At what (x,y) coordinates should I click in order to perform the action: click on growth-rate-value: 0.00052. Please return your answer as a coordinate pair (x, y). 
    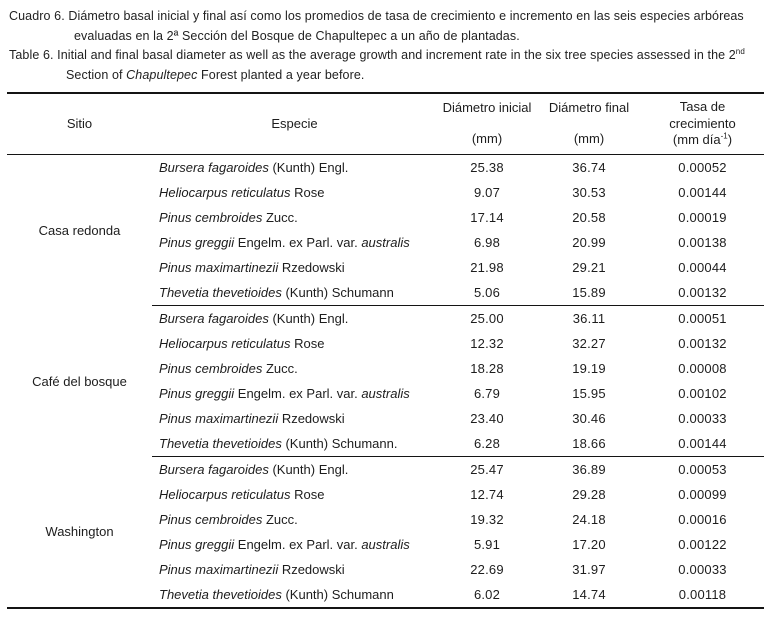
    Looking at the image, I should click on (702, 167).